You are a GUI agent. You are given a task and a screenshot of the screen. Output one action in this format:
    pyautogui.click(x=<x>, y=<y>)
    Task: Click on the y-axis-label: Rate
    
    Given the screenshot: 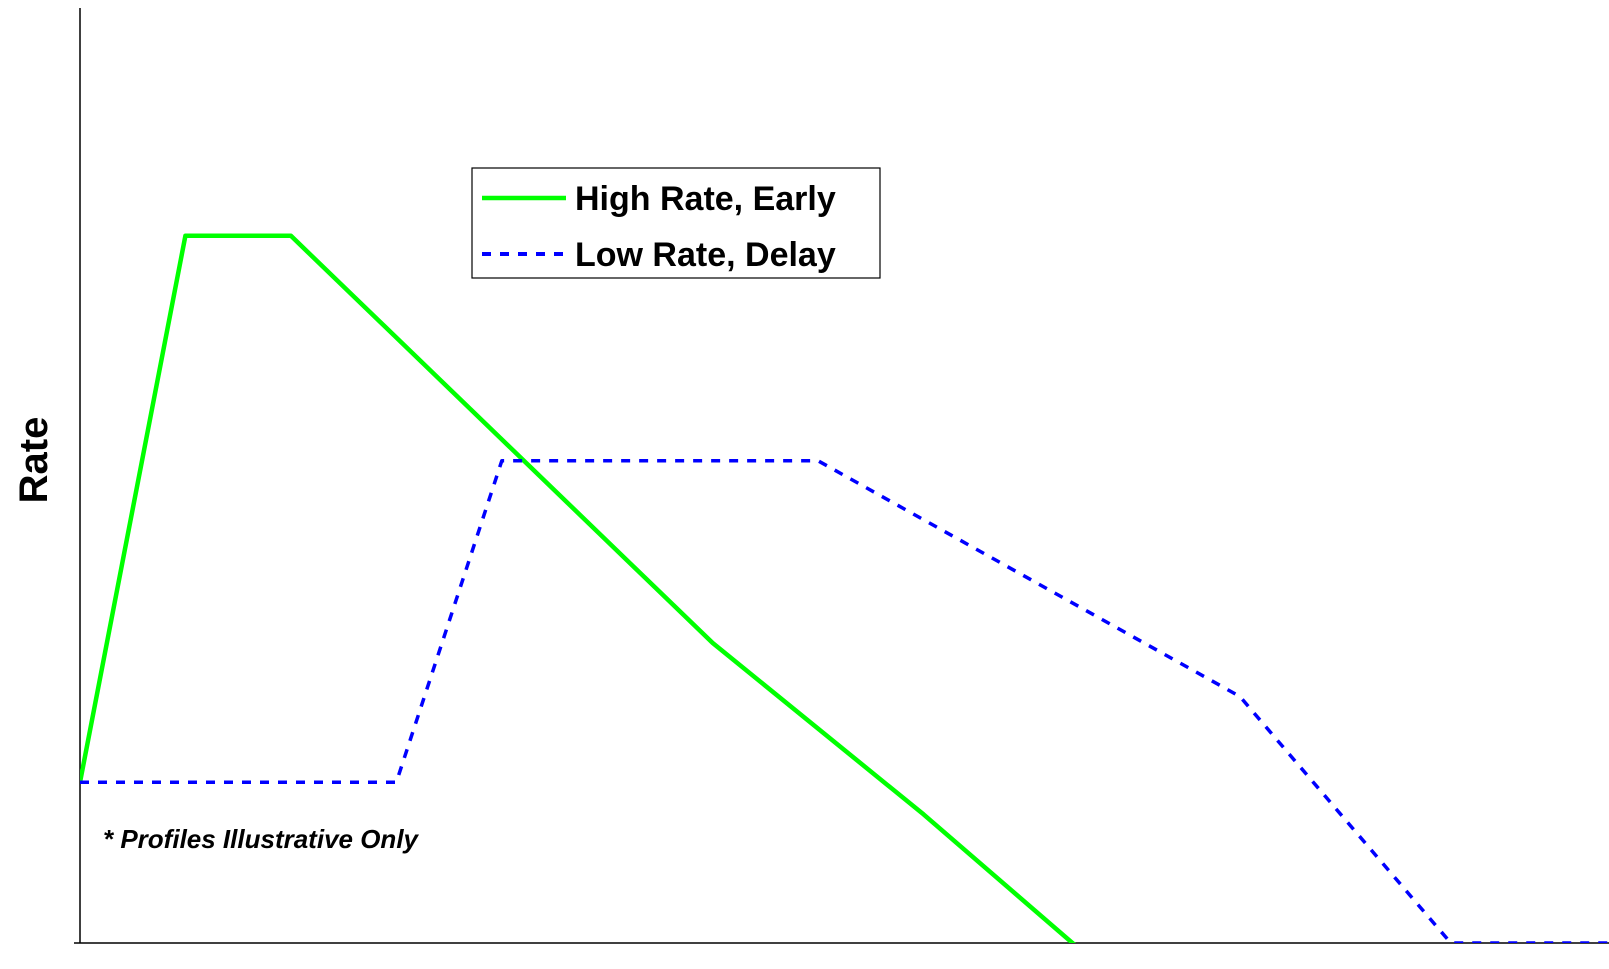 What is the action you would take?
    pyautogui.click(x=34, y=460)
    